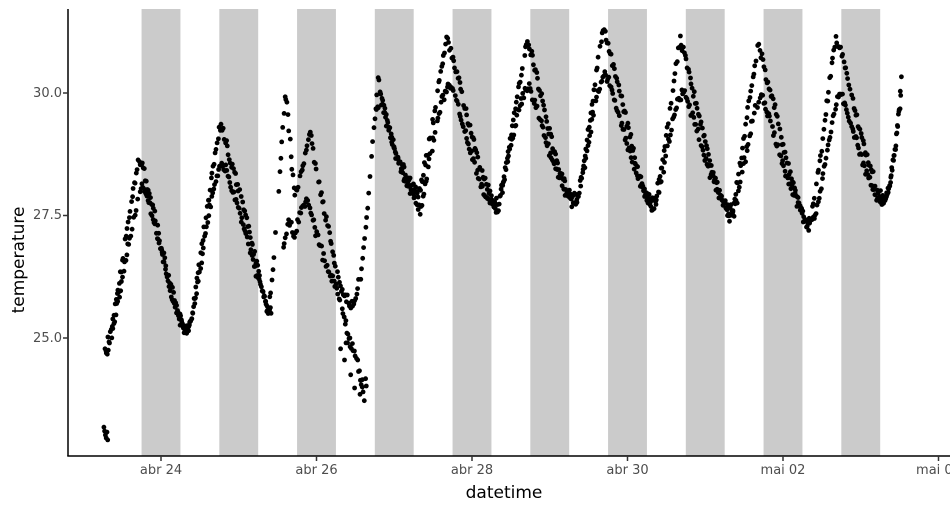 This screenshot has height=512, width=950. I want to click on shaded-night-band, so click(861, 232).